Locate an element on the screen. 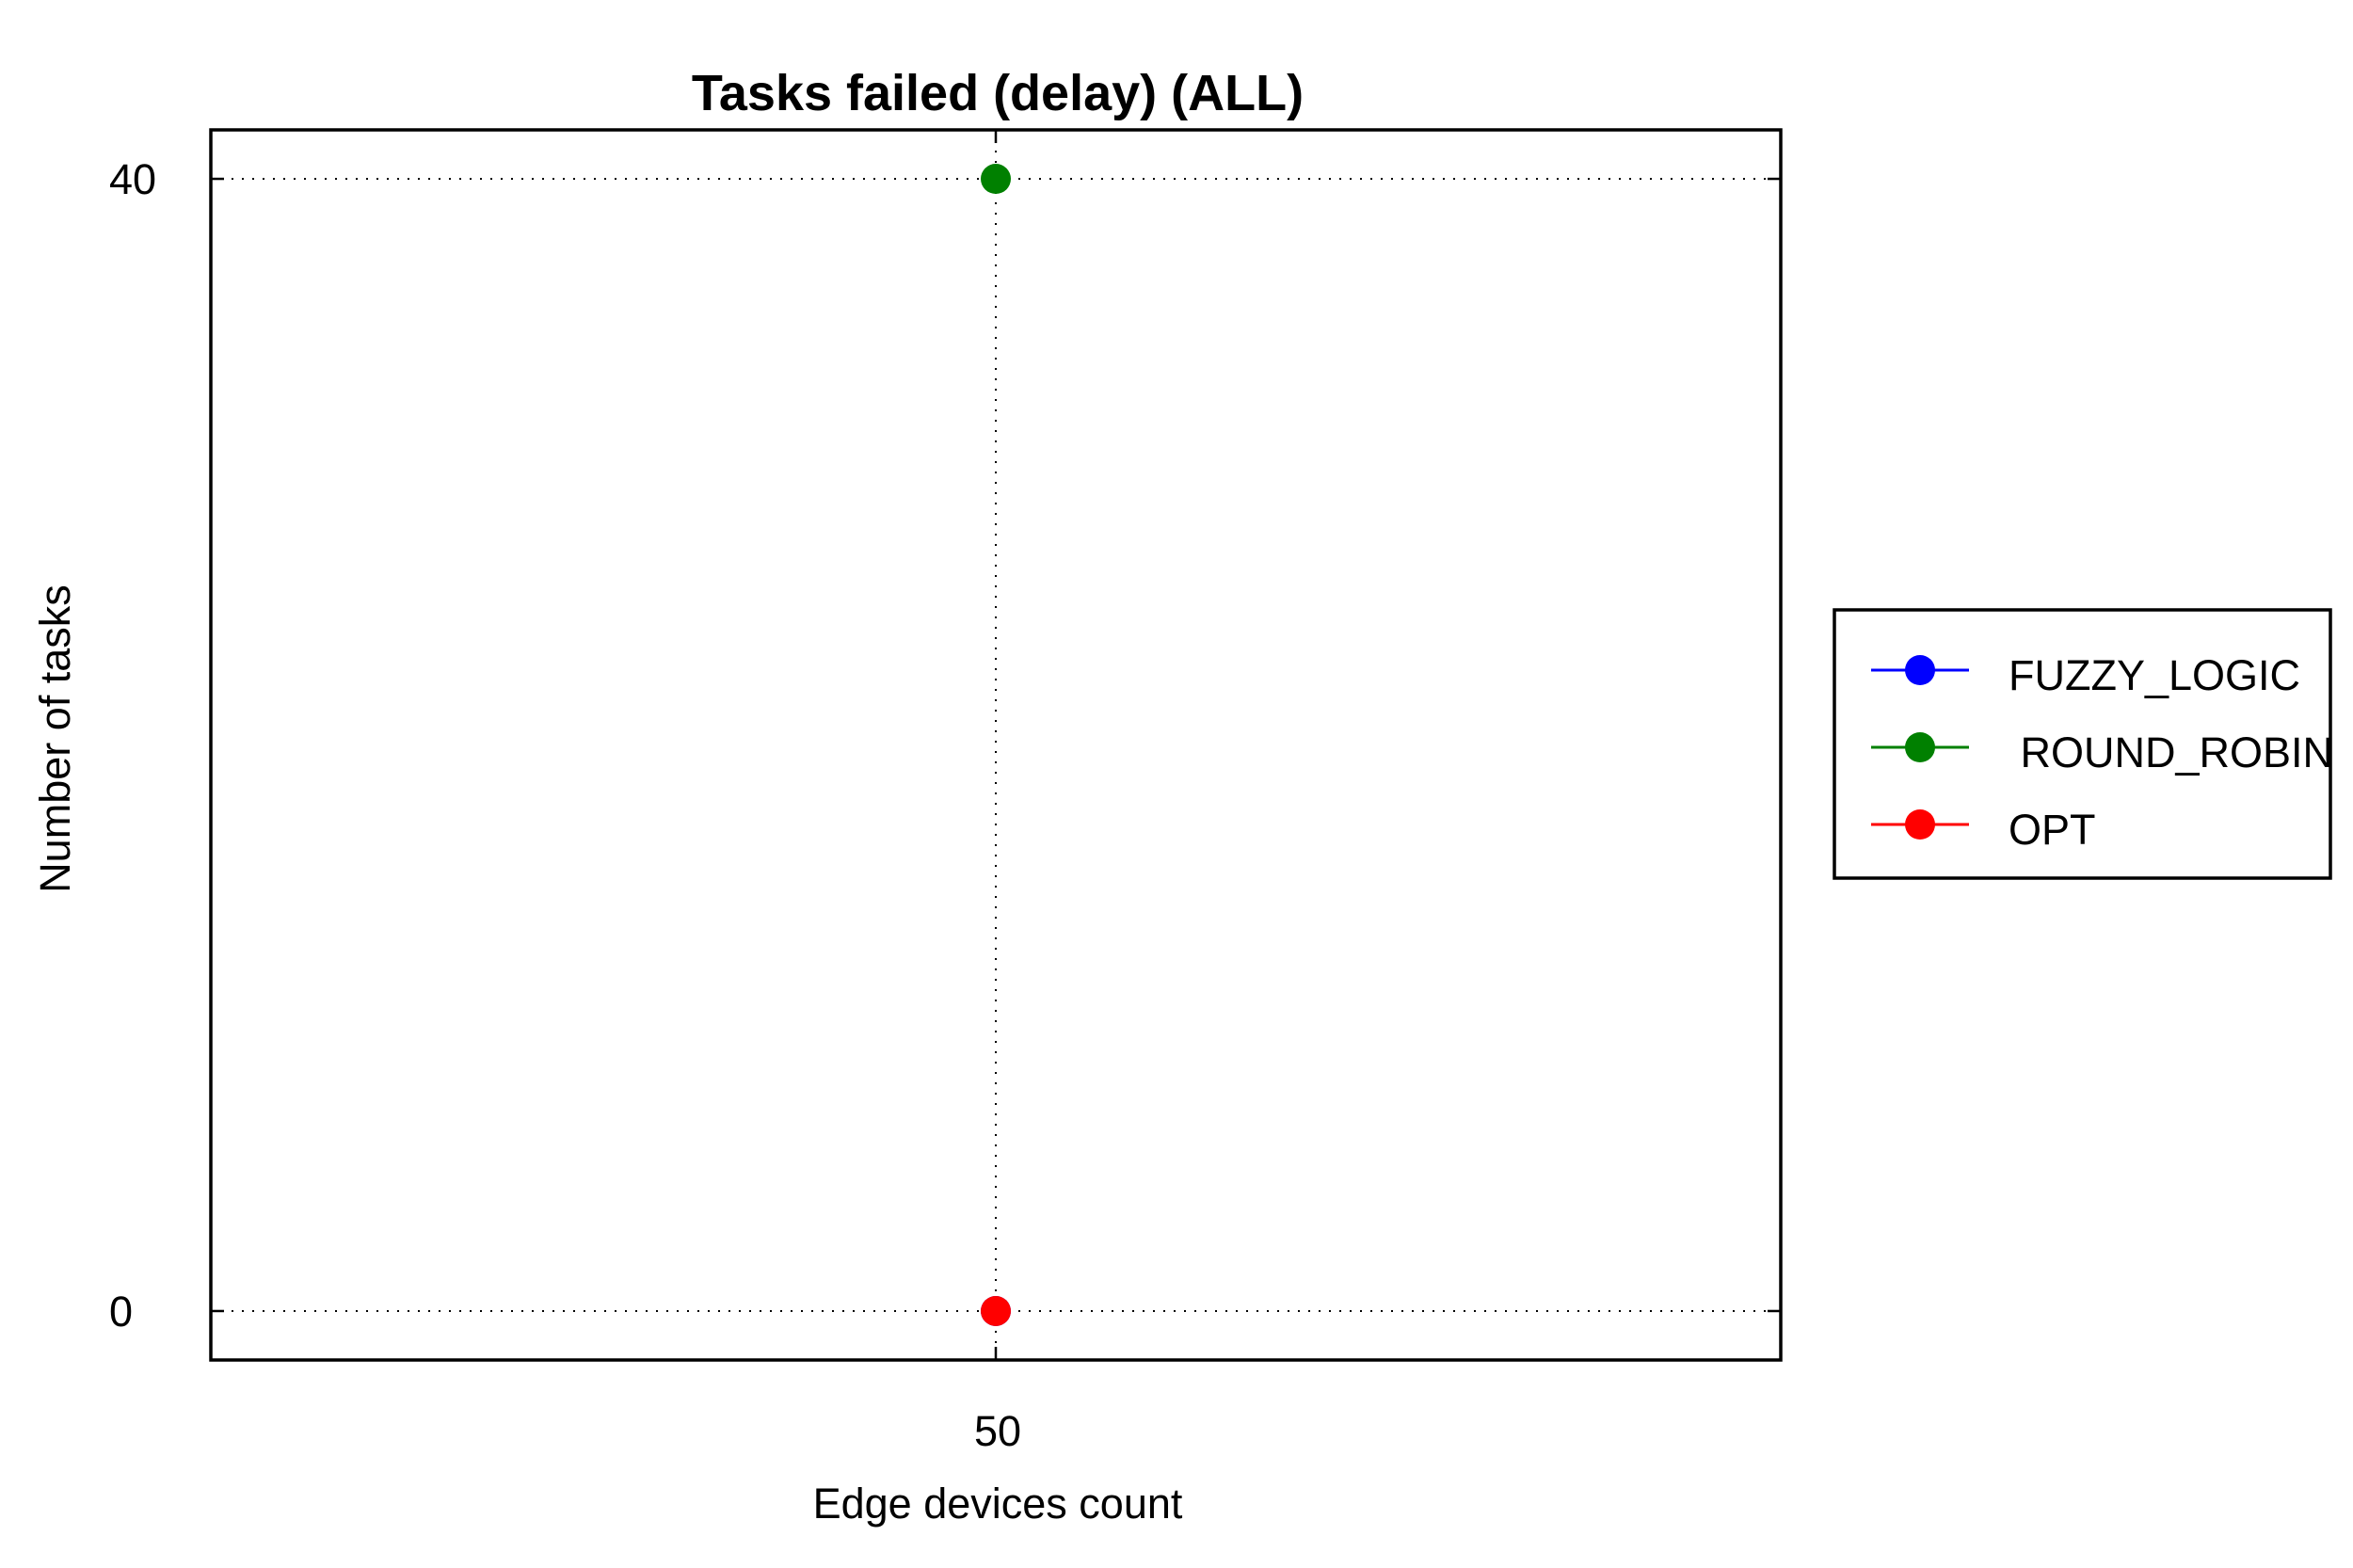  data-point-round-robin is located at coordinates (996, 179).